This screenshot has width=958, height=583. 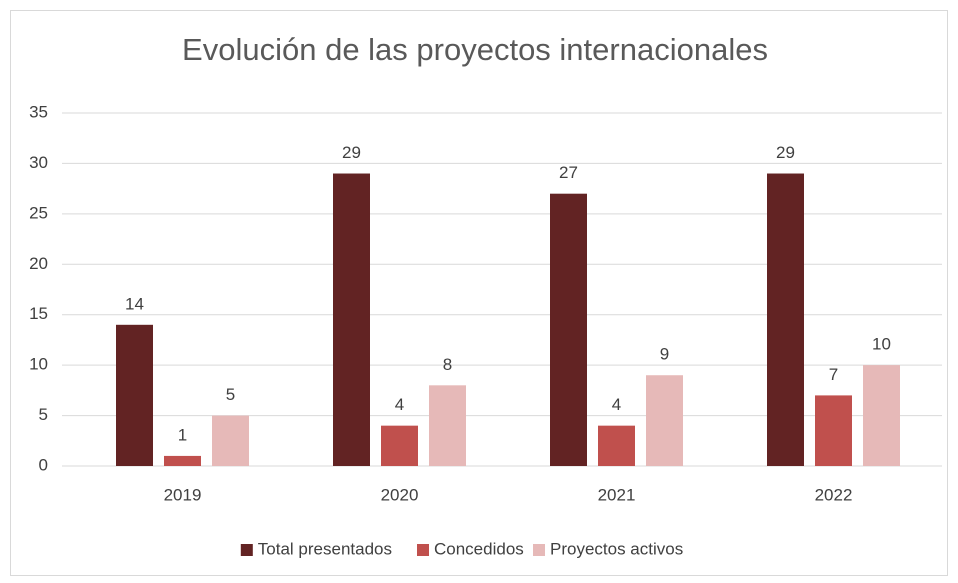 What do you see at coordinates (43, 414) in the screenshot?
I see `y-tick-label: 5` at bounding box center [43, 414].